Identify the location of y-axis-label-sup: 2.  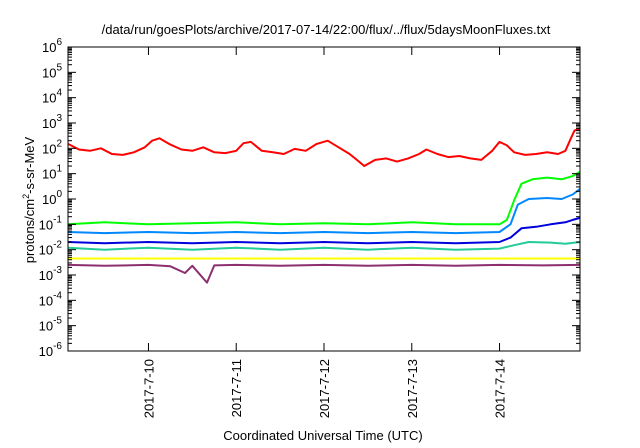
(26, 196).